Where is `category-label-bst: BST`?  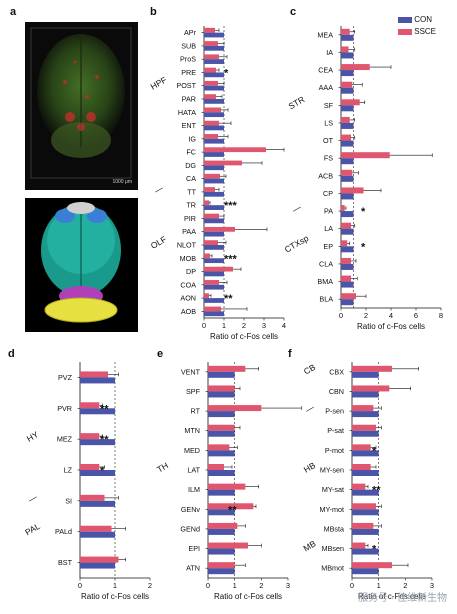 category-label-bst: BST is located at coordinates (65, 562).